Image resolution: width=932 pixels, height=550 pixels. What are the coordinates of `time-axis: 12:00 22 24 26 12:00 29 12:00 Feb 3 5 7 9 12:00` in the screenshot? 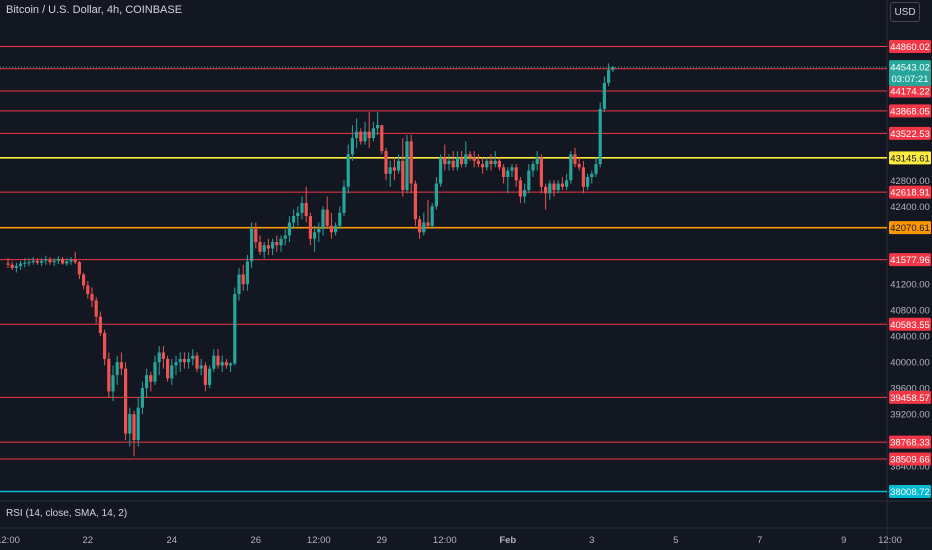 It's located at (451, 540).